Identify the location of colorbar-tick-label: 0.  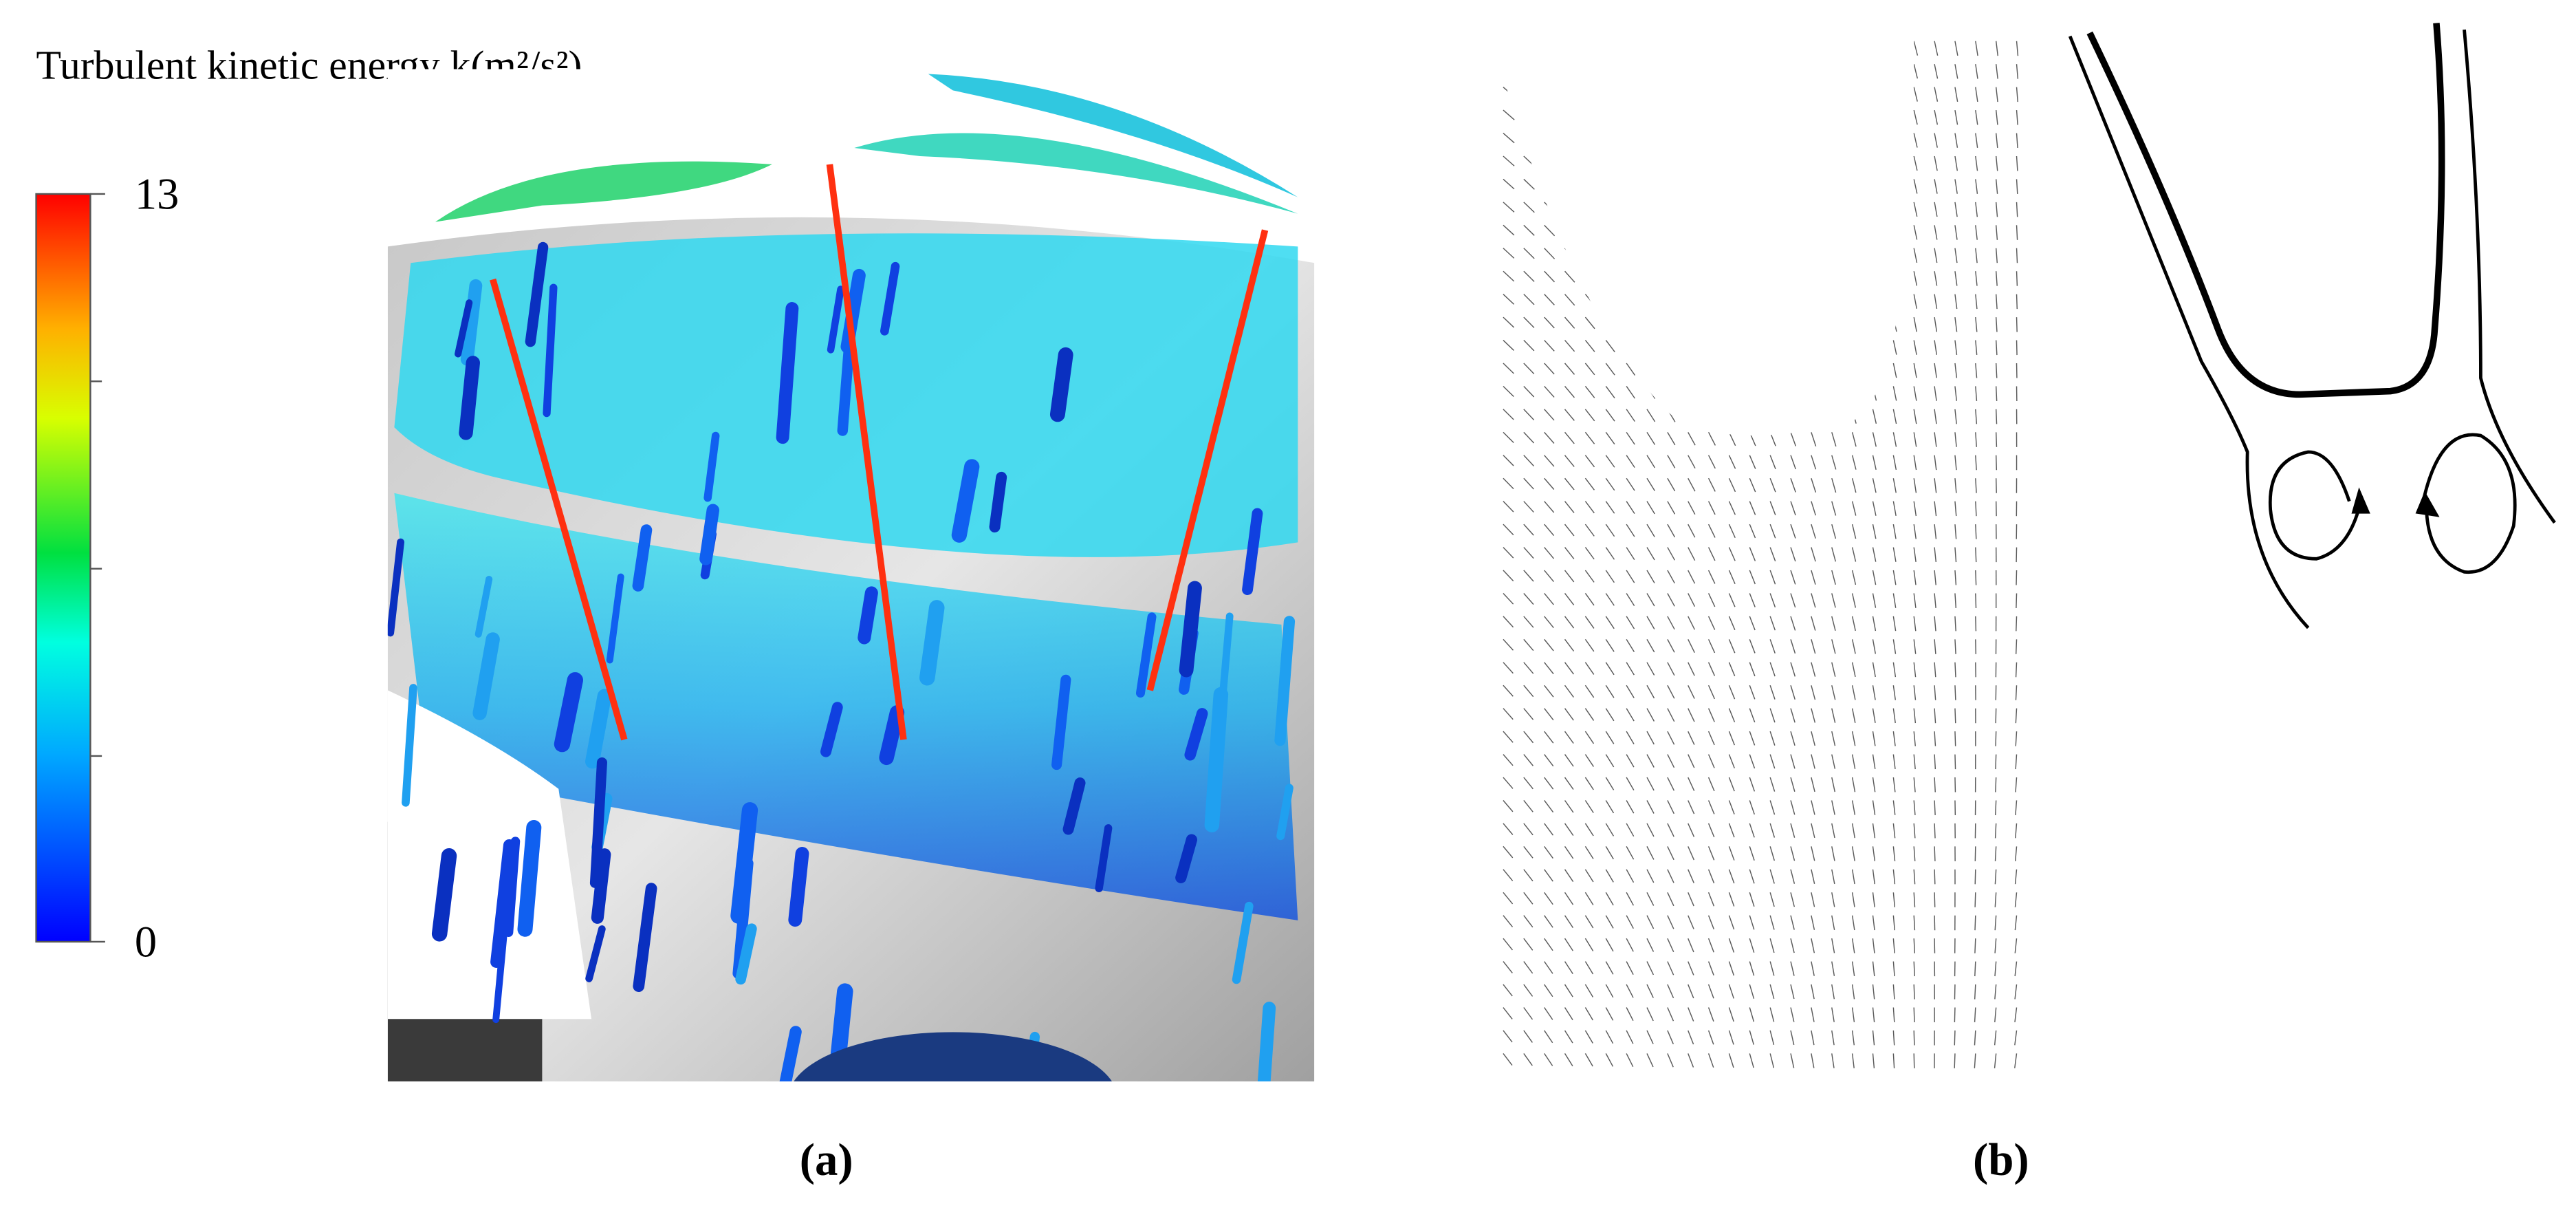
(146, 941).